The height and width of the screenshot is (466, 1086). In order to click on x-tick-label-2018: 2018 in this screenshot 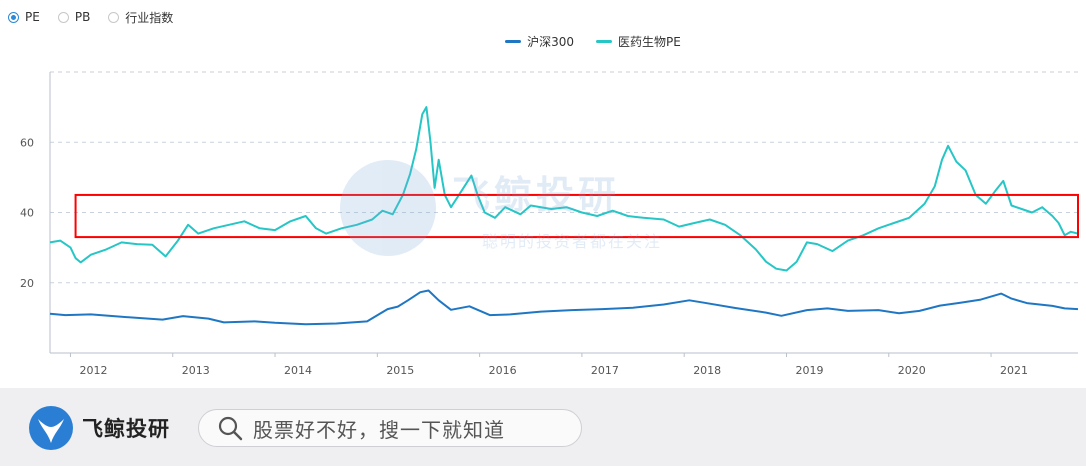, I will do `click(707, 370)`.